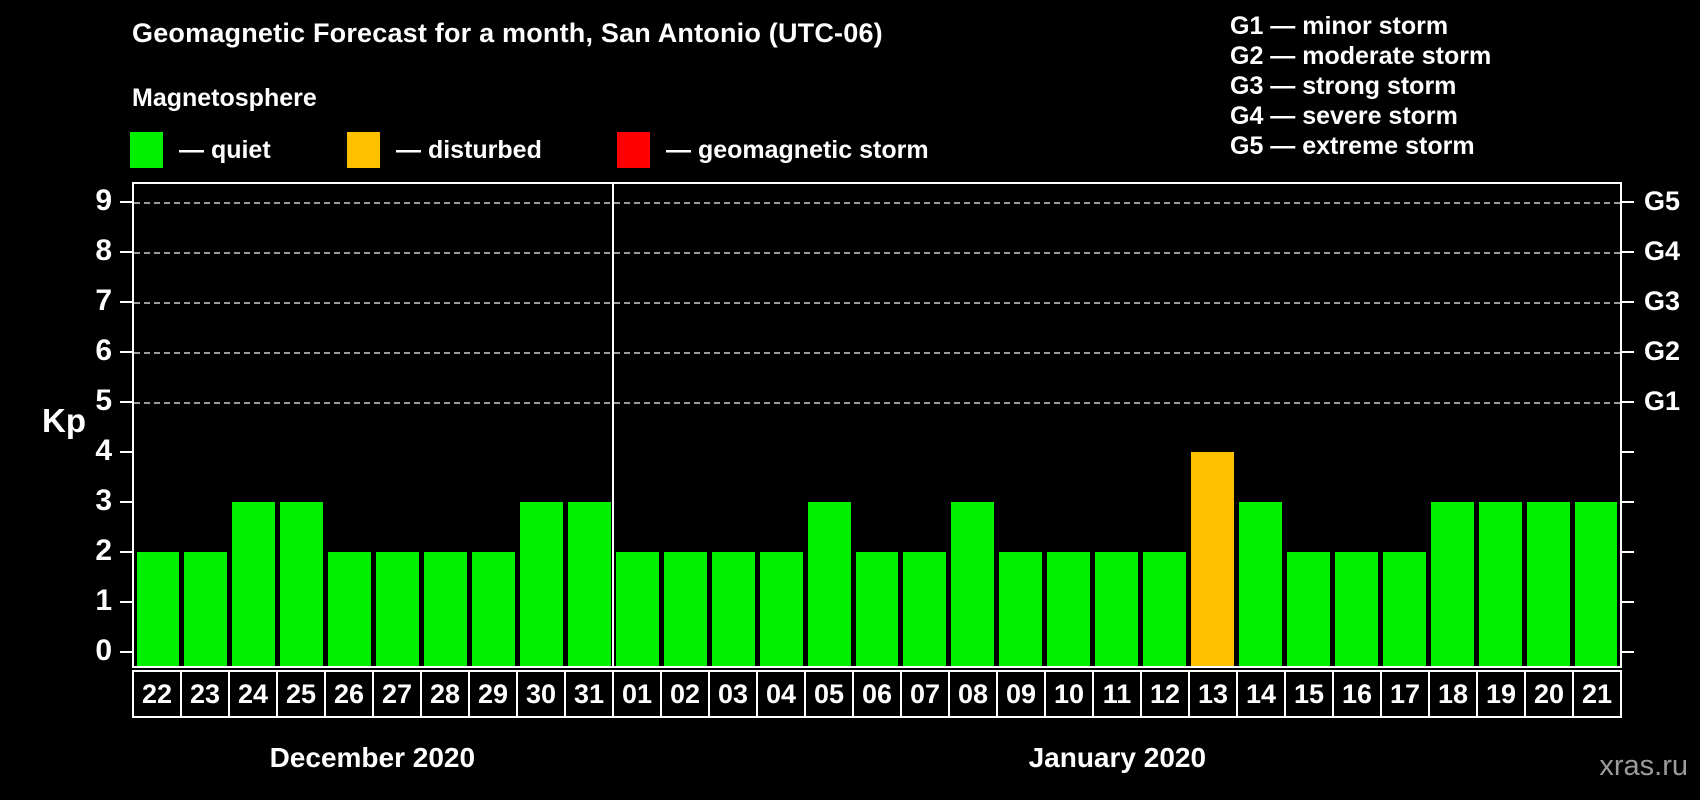 This screenshot has width=1700, height=800. I want to click on date-cell-26: 26, so click(349, 694).